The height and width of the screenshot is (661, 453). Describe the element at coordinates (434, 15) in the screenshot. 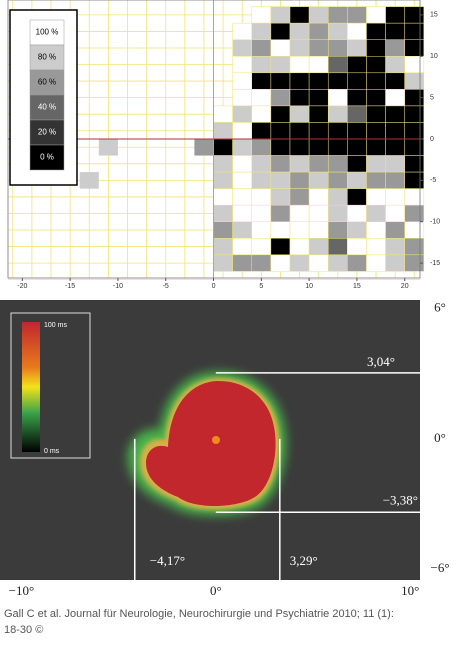

I see `y-tick-label: 15` at that location.